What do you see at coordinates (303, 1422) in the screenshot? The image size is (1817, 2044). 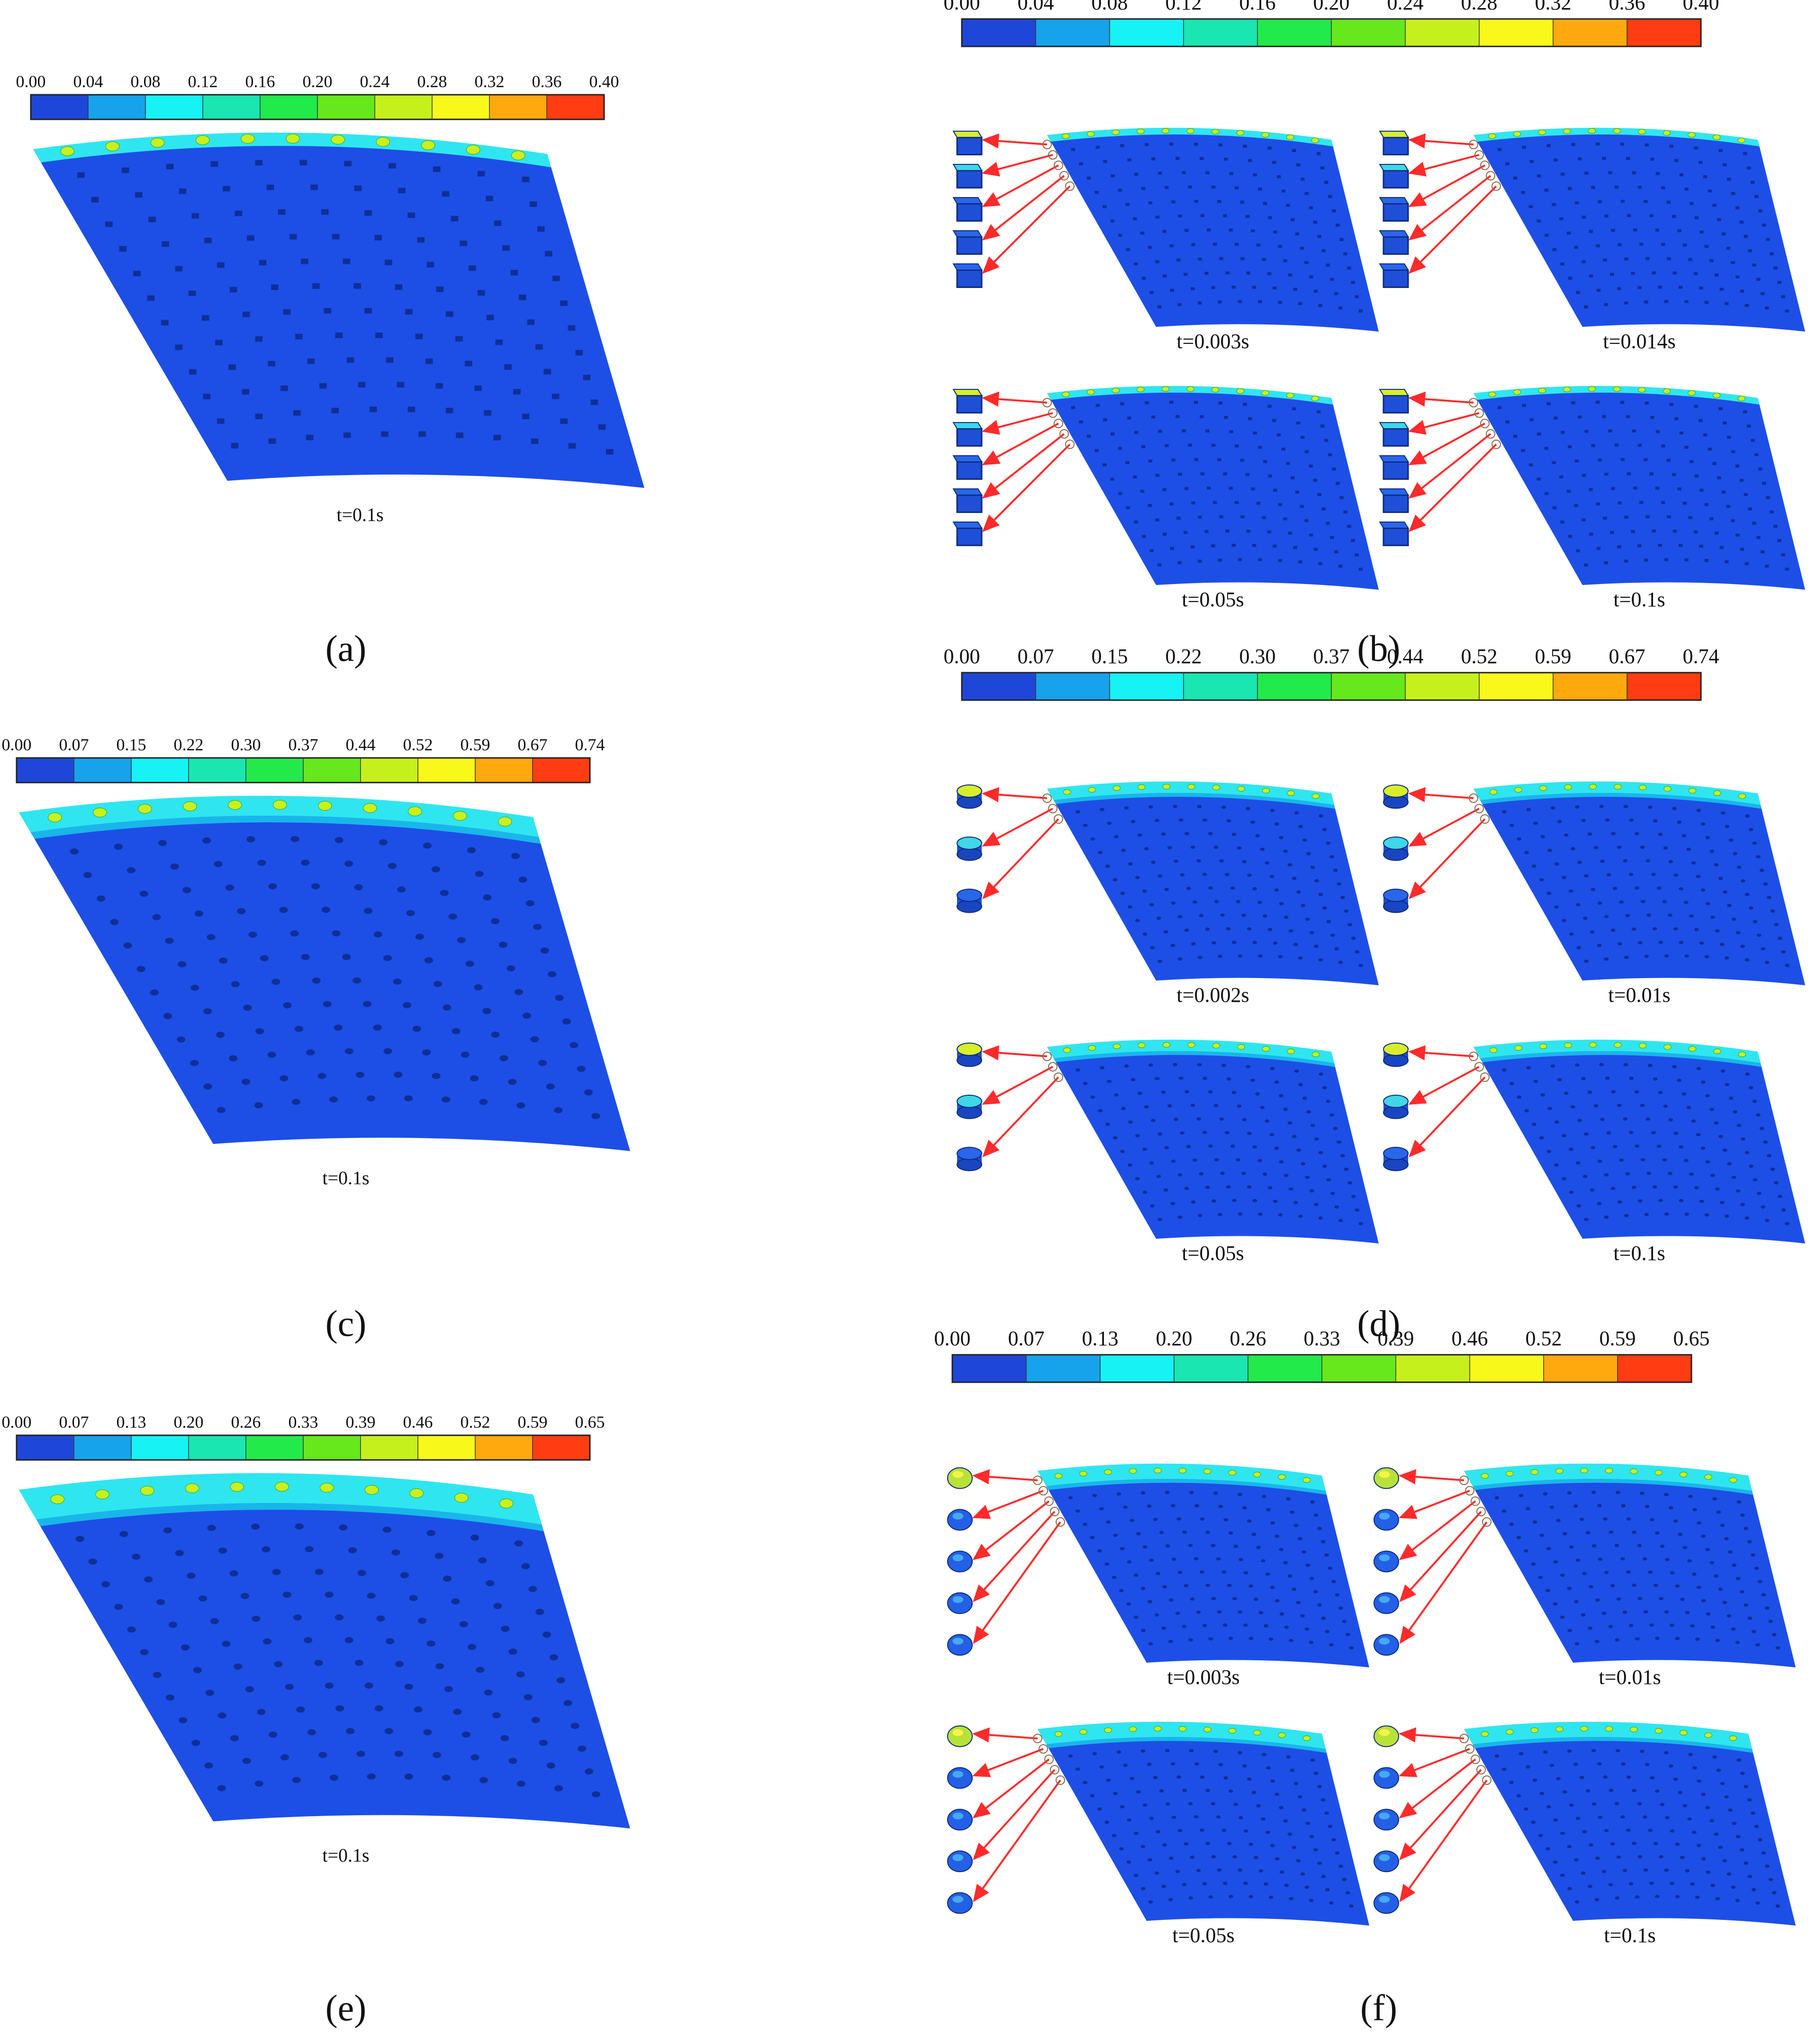 I see `scale-tick-label: 0.33` at bounding box center [303, 1422].